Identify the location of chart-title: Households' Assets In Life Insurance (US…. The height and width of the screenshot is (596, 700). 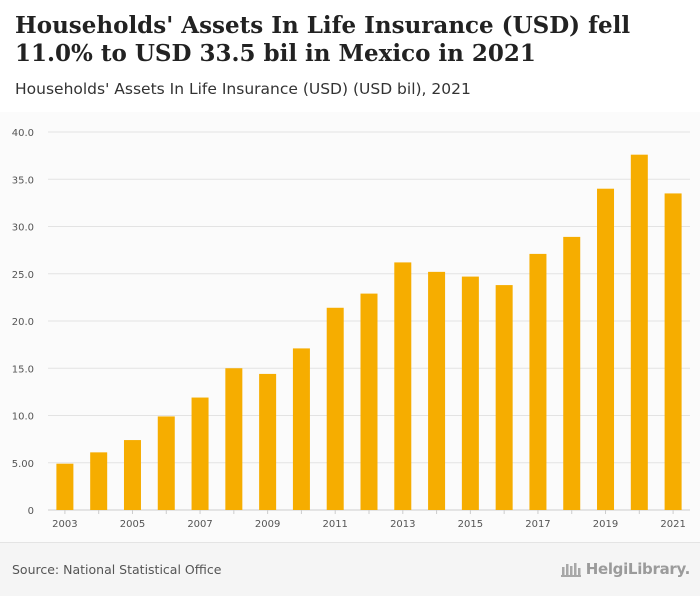
(323, 39).